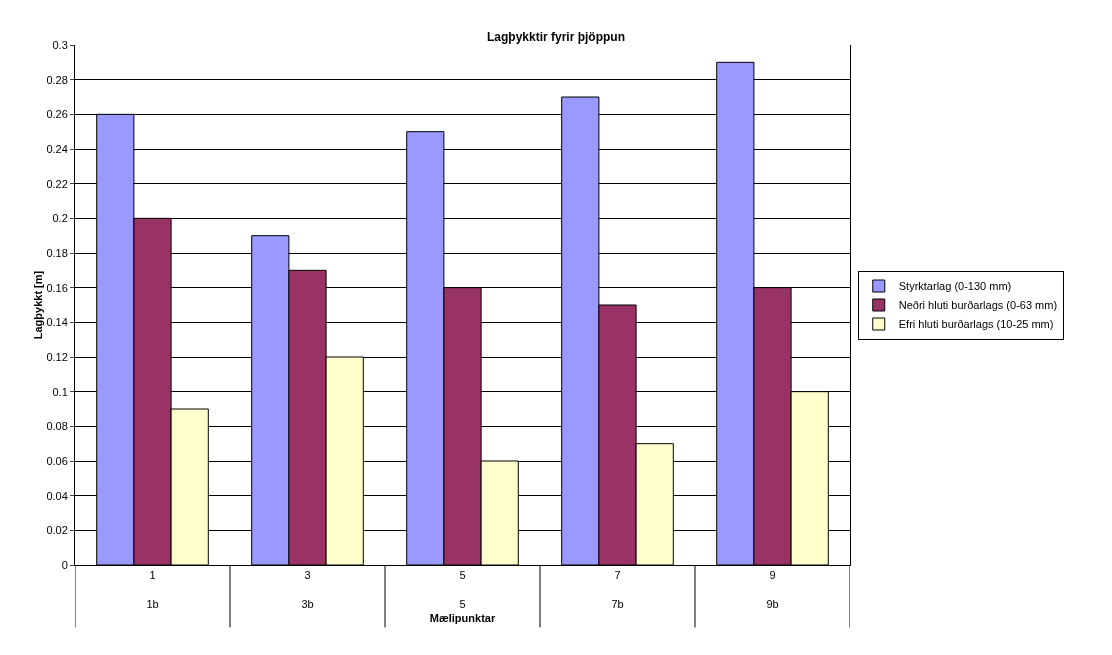  Describe the element at coordinates (57, 114) in the screenshot. I see `y-tick-label: 0.26` at that location.